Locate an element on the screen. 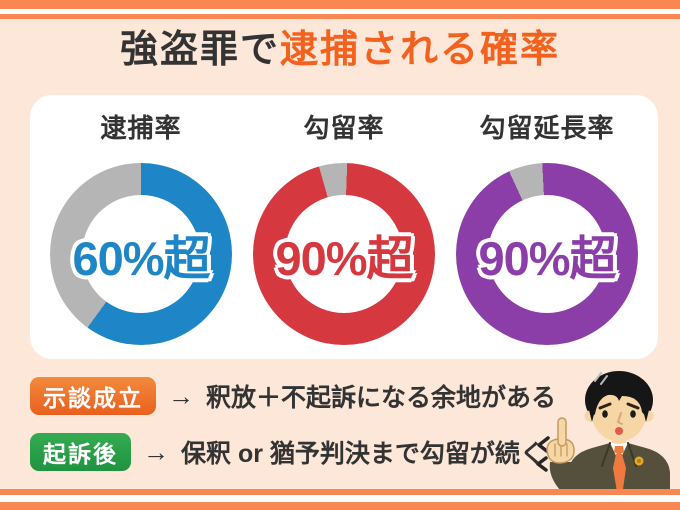  pointing-finger-icon is located at coordinates (562, 432).